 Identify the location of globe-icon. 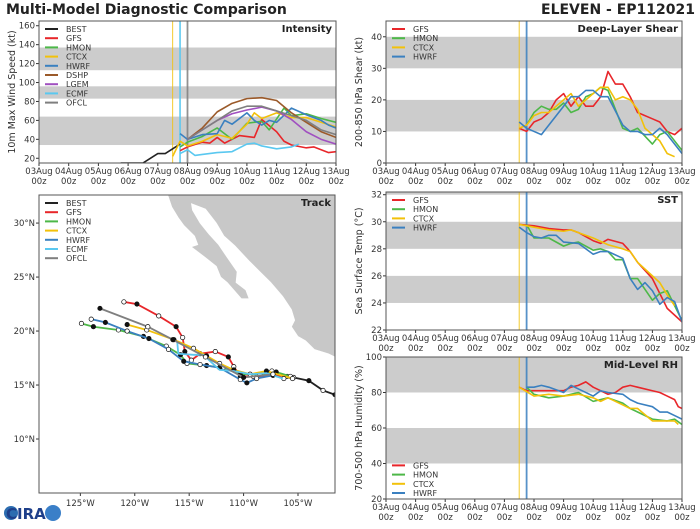
(11, 513).